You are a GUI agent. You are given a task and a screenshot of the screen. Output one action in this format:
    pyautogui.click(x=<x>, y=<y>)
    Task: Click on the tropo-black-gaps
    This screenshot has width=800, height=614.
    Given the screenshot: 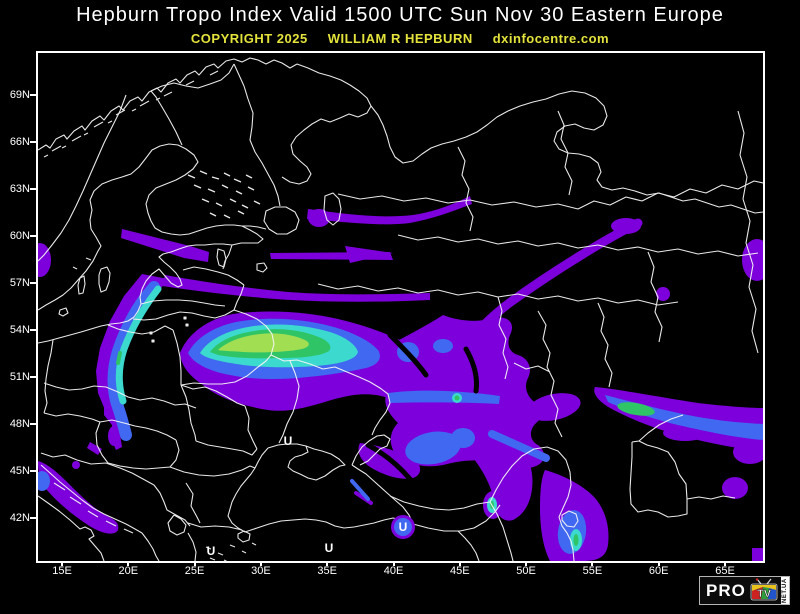 What is the action you would take?
    pyautogui.click(x=422, y=417)
    